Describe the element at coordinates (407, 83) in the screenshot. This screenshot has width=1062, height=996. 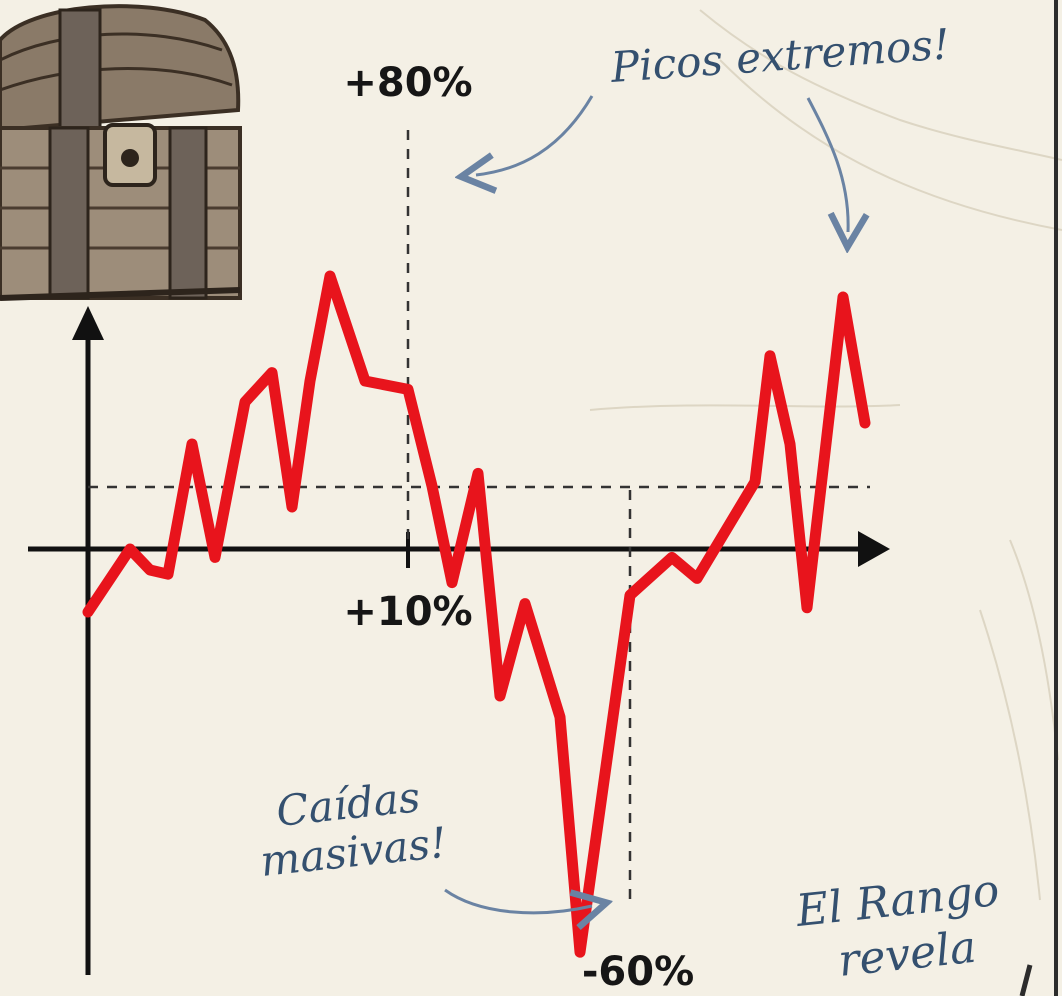
I see `peak-label: +80%` at that location.